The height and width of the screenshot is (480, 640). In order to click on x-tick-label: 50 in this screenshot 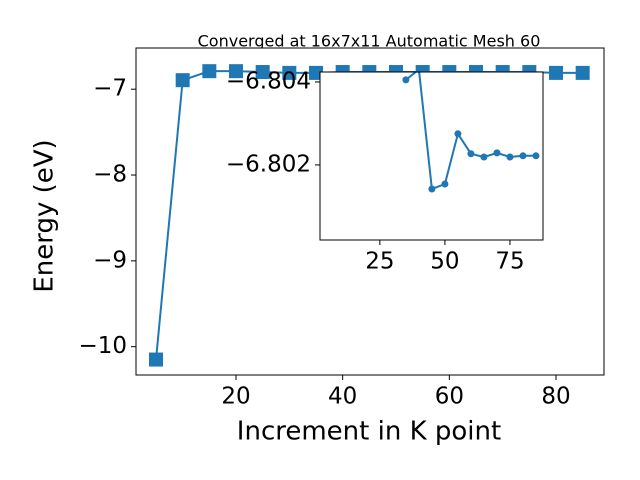, I will do `click(444, 262)`.